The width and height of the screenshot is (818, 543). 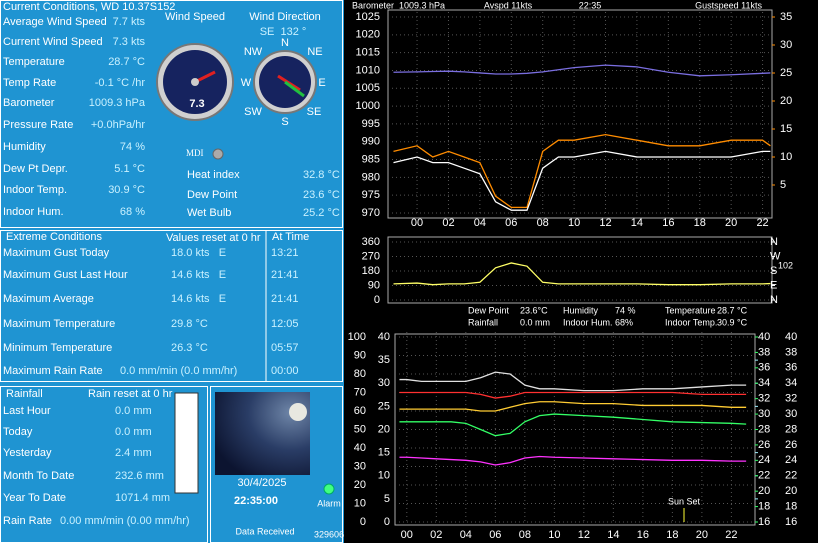 I want to click on y-tick-label: 985, so click(x=371, y=159).